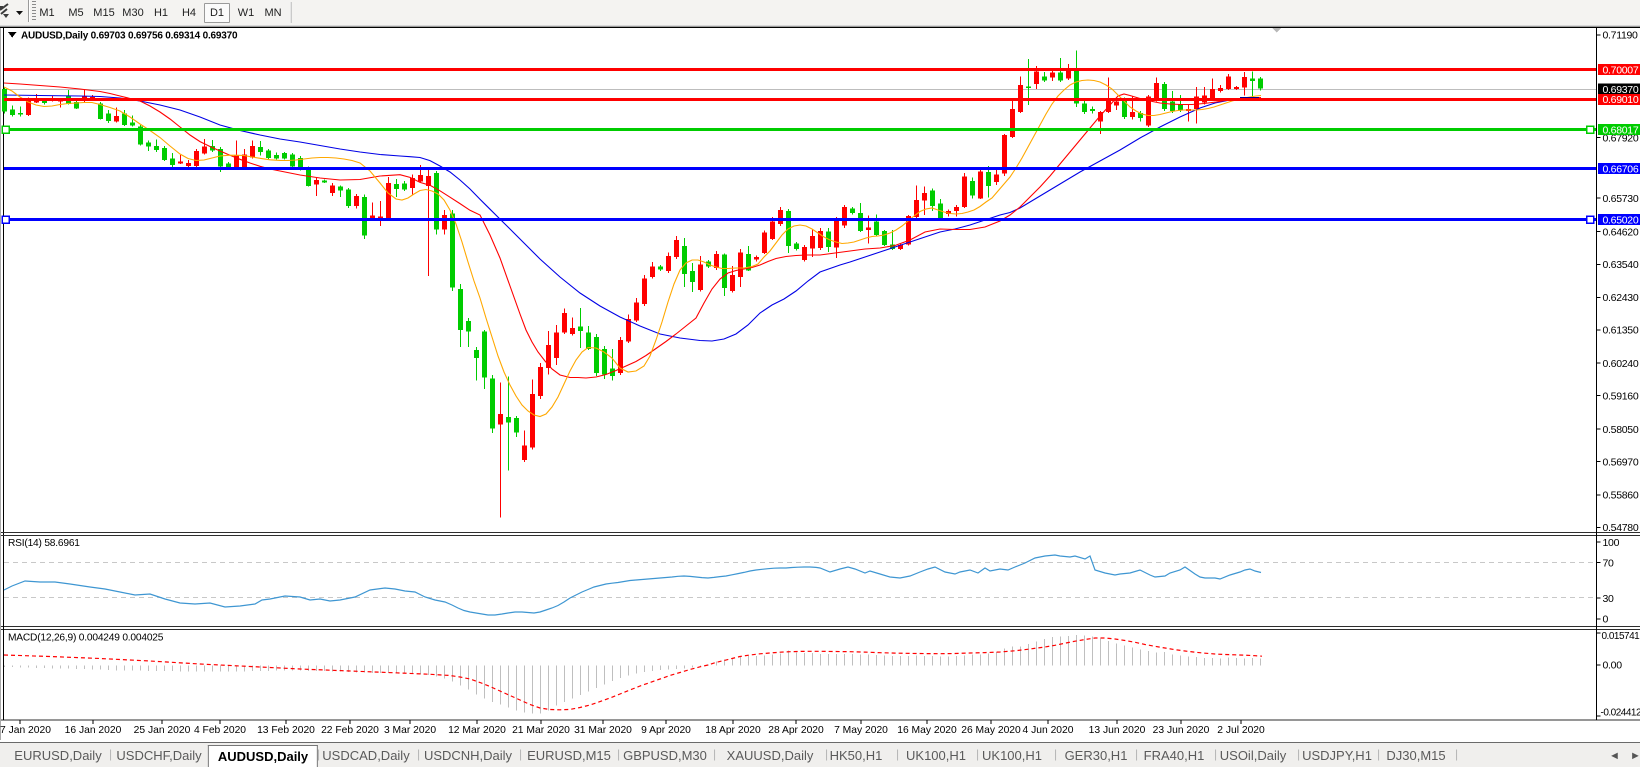 Image resolution: width=1640 pixels, height=772 pixels. Describe the element at coordinates (1611, 543) in the screenshot. I see `svg-text: 100` at that location.